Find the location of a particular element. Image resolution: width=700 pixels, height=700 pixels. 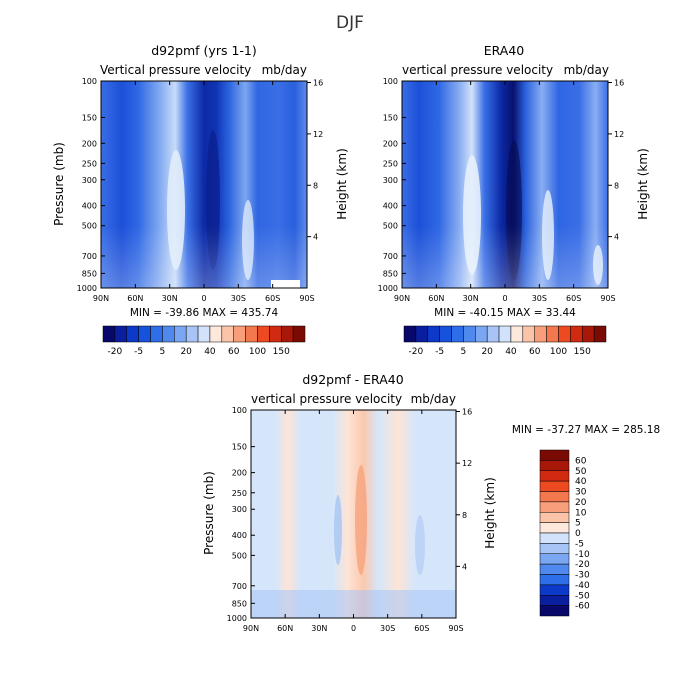

y-tick-label: 1000 is located at coordinates (87, 288).